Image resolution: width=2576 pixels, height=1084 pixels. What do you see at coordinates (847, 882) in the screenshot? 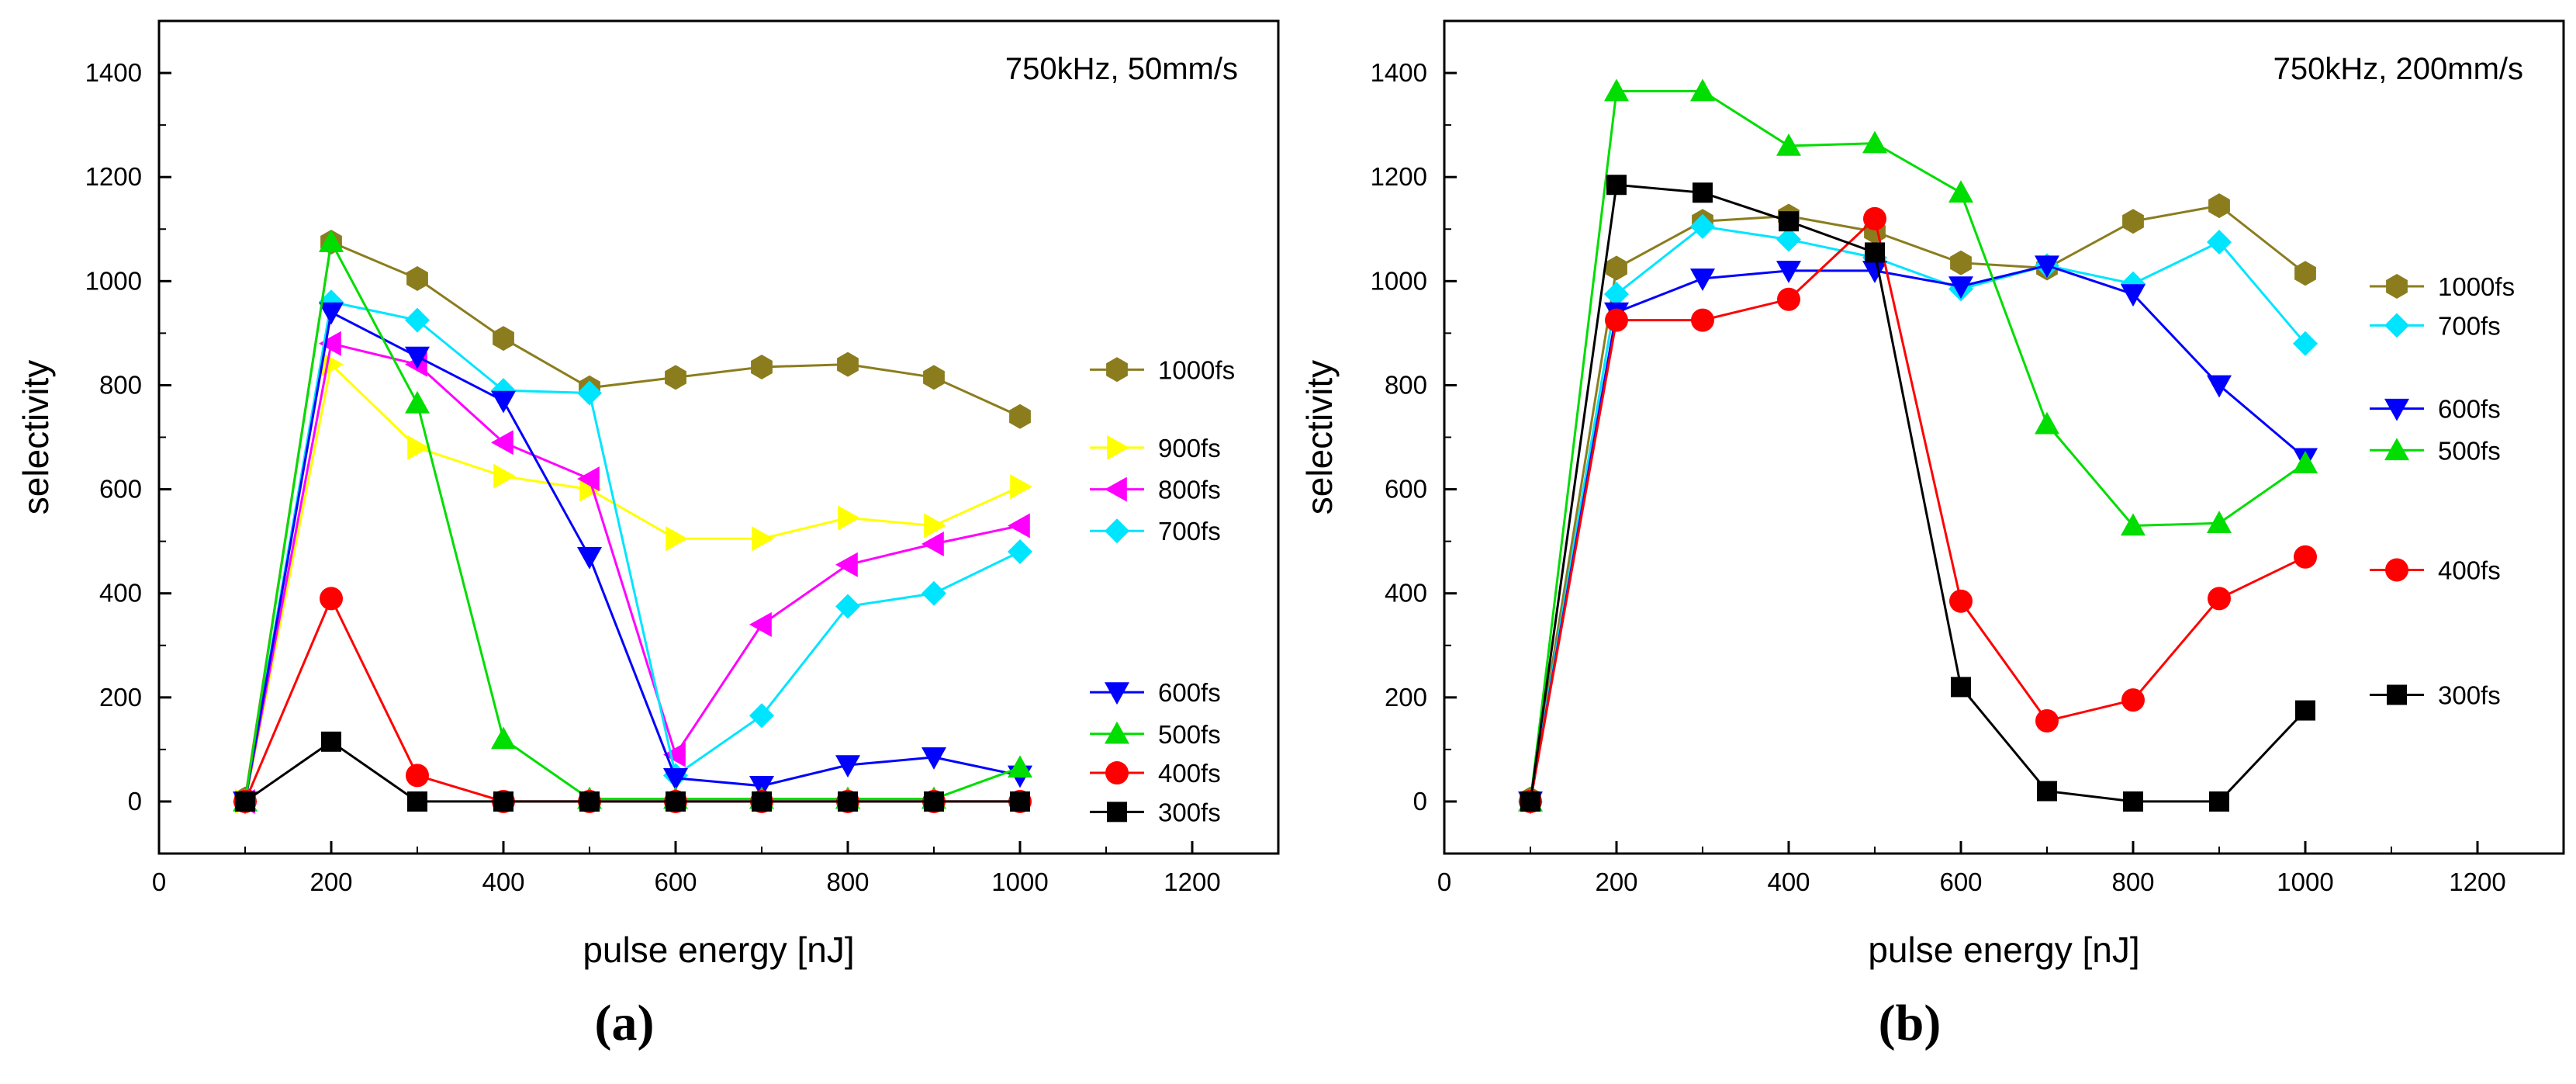
I see `panel-a-x-tick-label: 800` at bounding box center [847, 882].